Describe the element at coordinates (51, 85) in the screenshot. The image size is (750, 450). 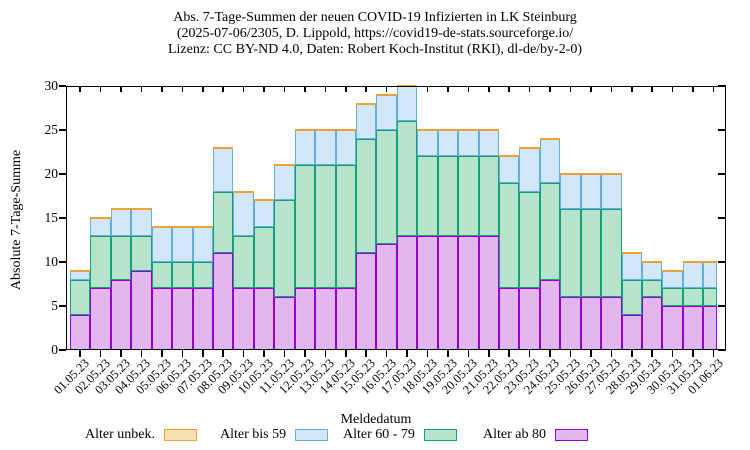
I see `y-tick-label-30: 30` at that location.